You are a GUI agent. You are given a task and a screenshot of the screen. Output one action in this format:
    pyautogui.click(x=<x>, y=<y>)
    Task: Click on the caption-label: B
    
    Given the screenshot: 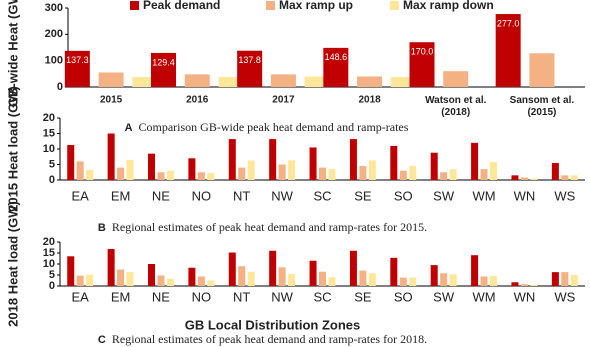 What is the action you would take?
    pyautogui.click(x=102, y=228)
    